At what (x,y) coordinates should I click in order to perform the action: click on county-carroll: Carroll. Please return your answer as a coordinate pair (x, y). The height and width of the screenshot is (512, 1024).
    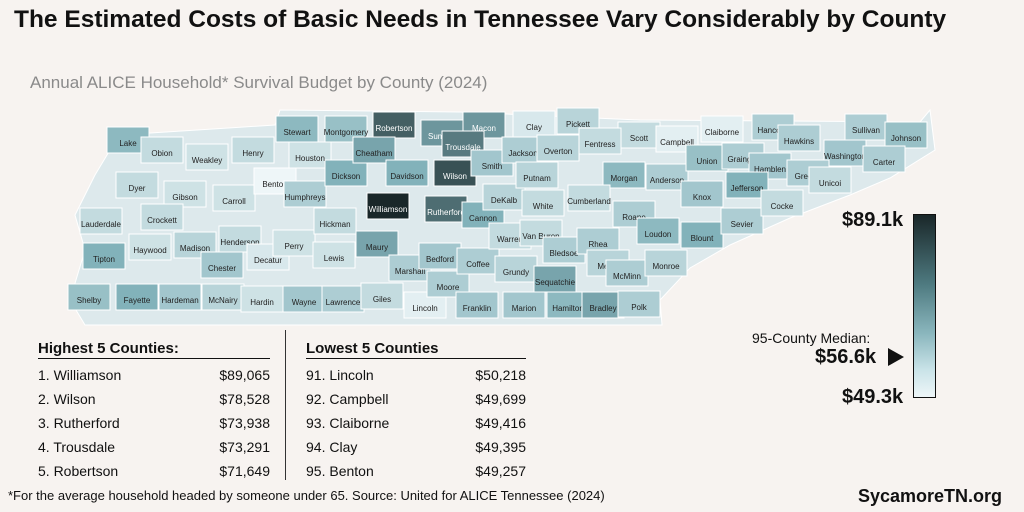
    Looking at the image, I should click on (234, 198).